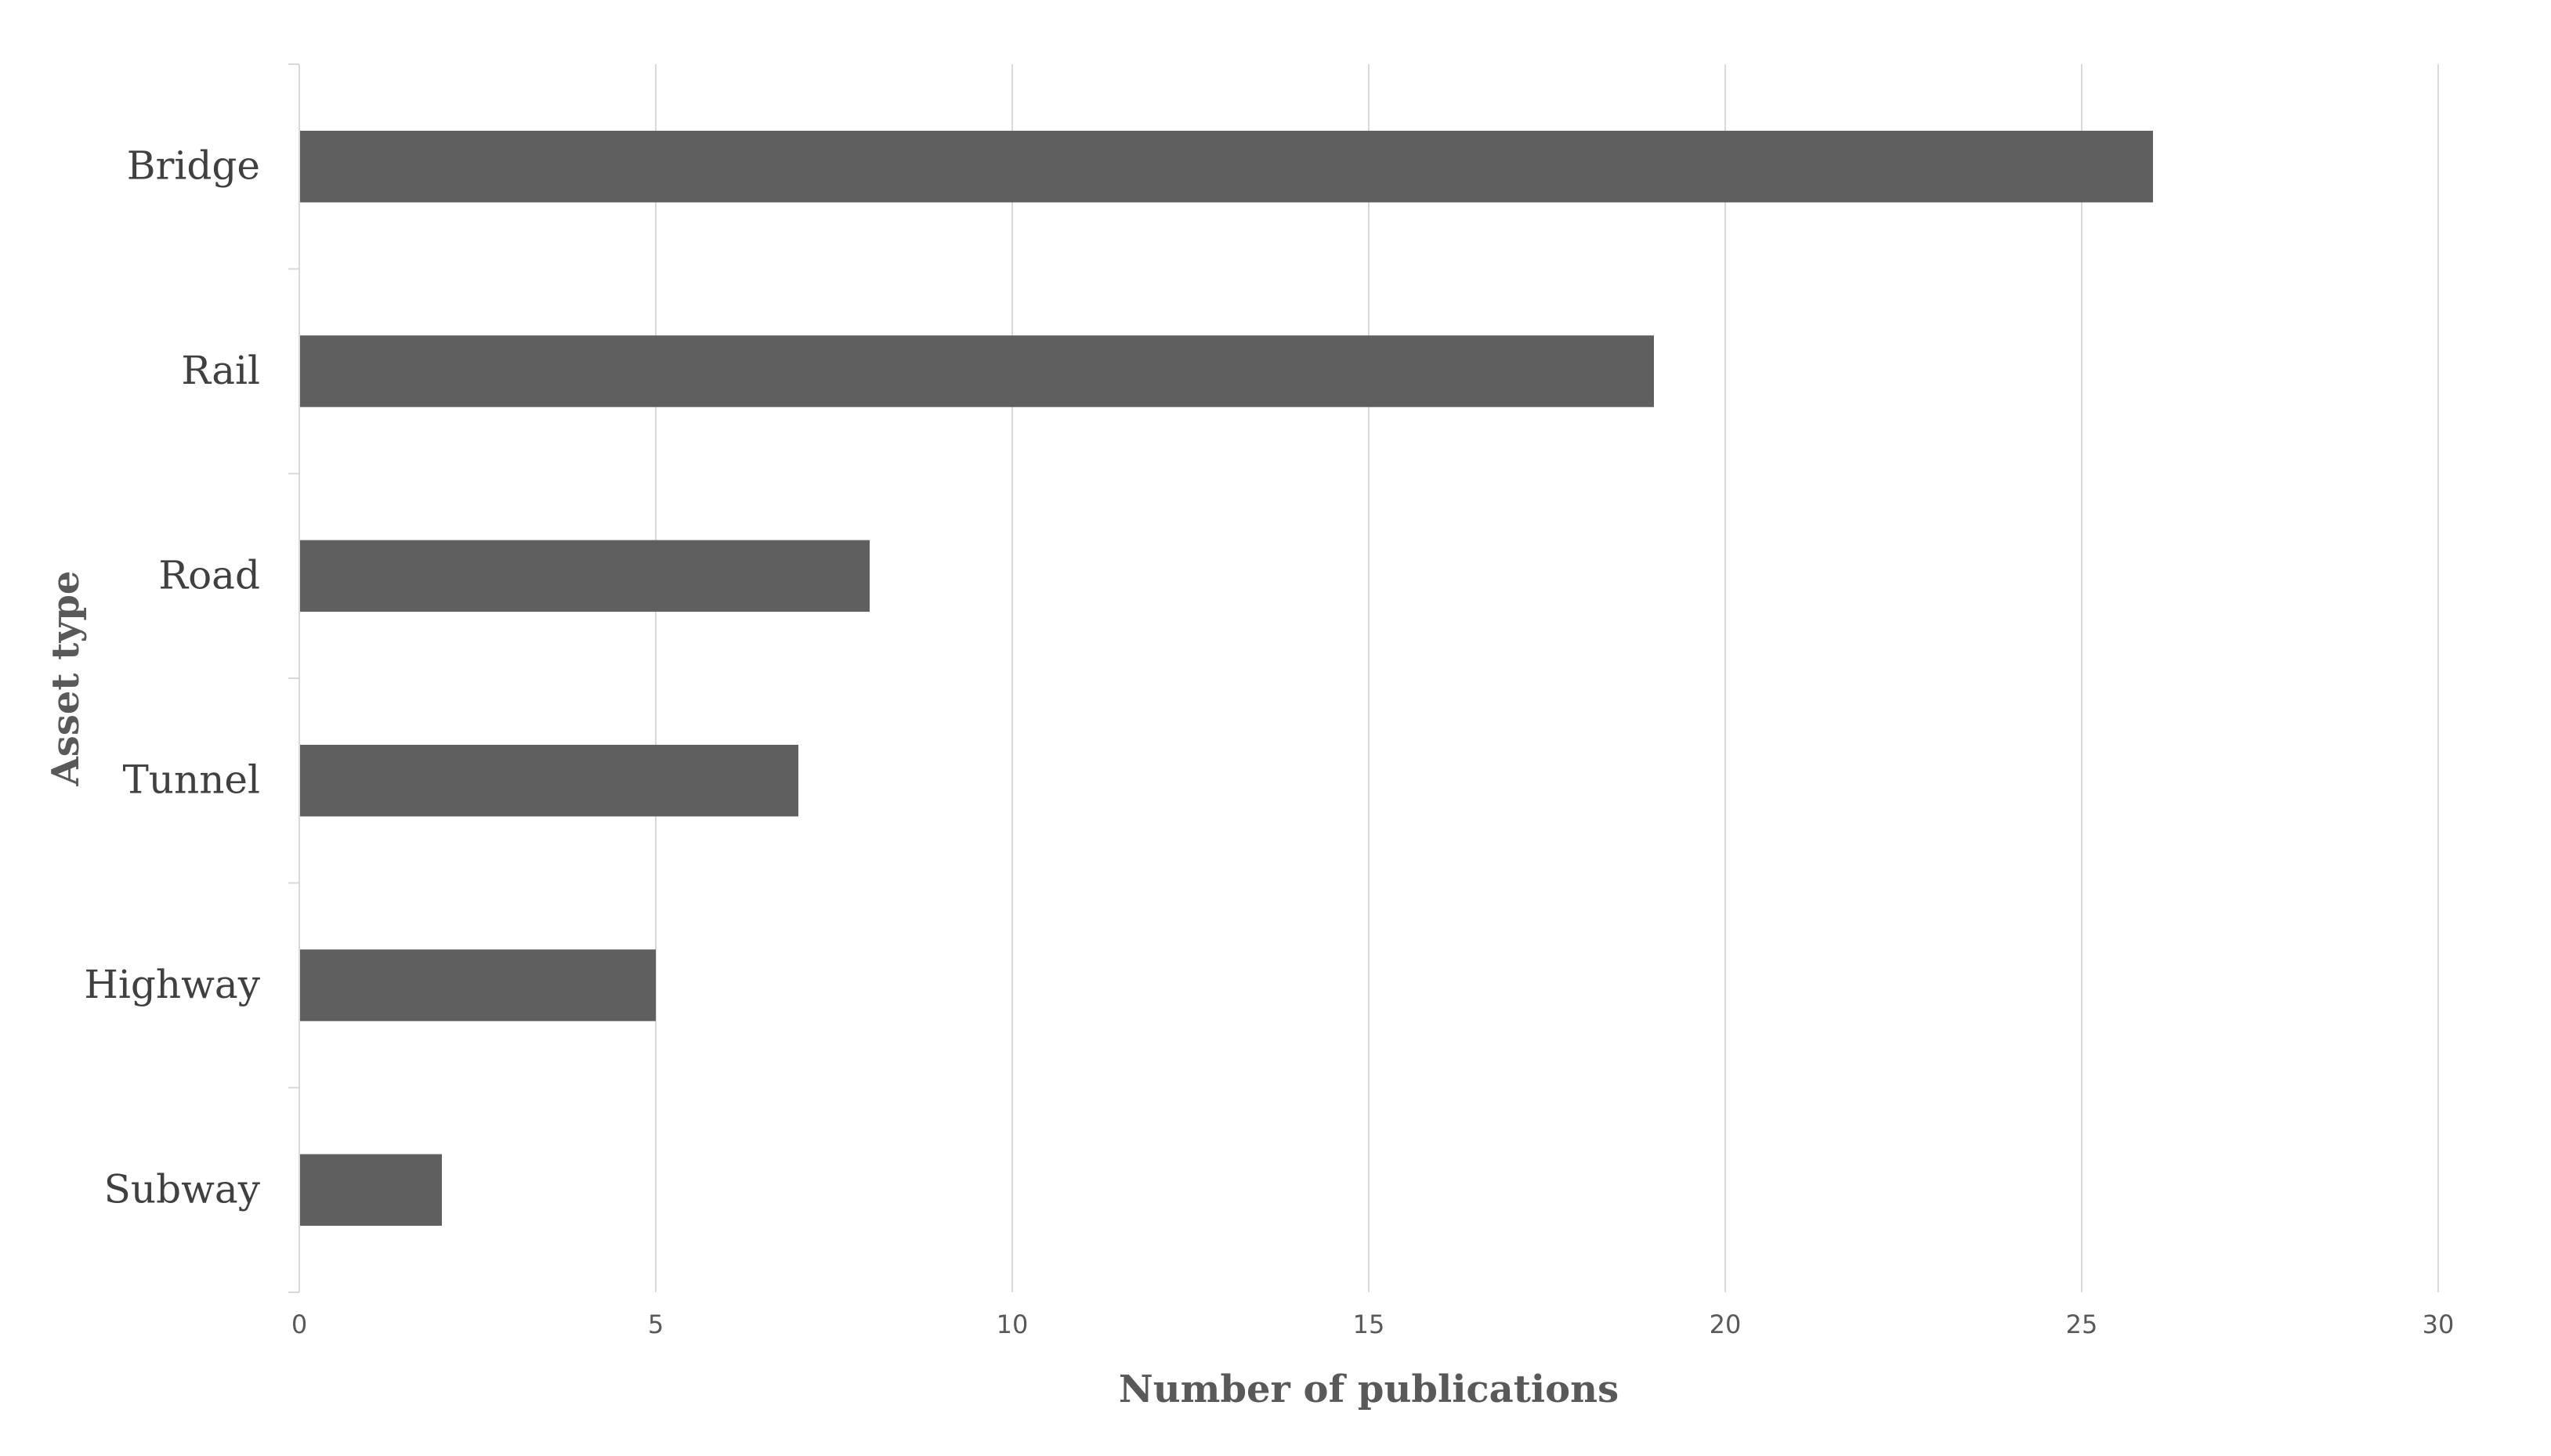 The image size is (2551, 1456). What do you see at coordinates (1369, 1324) in the screenshot?
I see `x-tick-label: 15` at bounding box center [1369, 1324].